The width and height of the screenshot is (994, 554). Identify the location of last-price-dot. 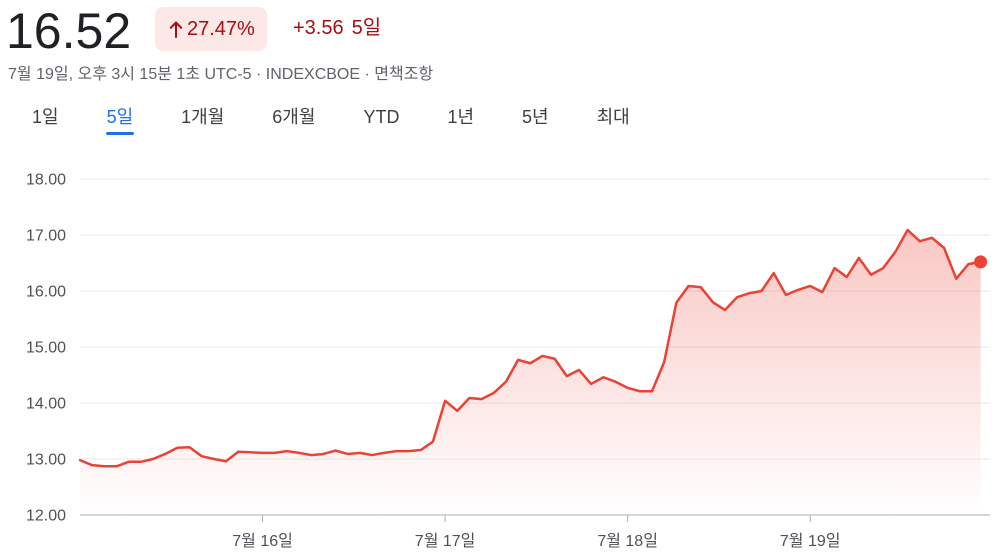
(981, 262).